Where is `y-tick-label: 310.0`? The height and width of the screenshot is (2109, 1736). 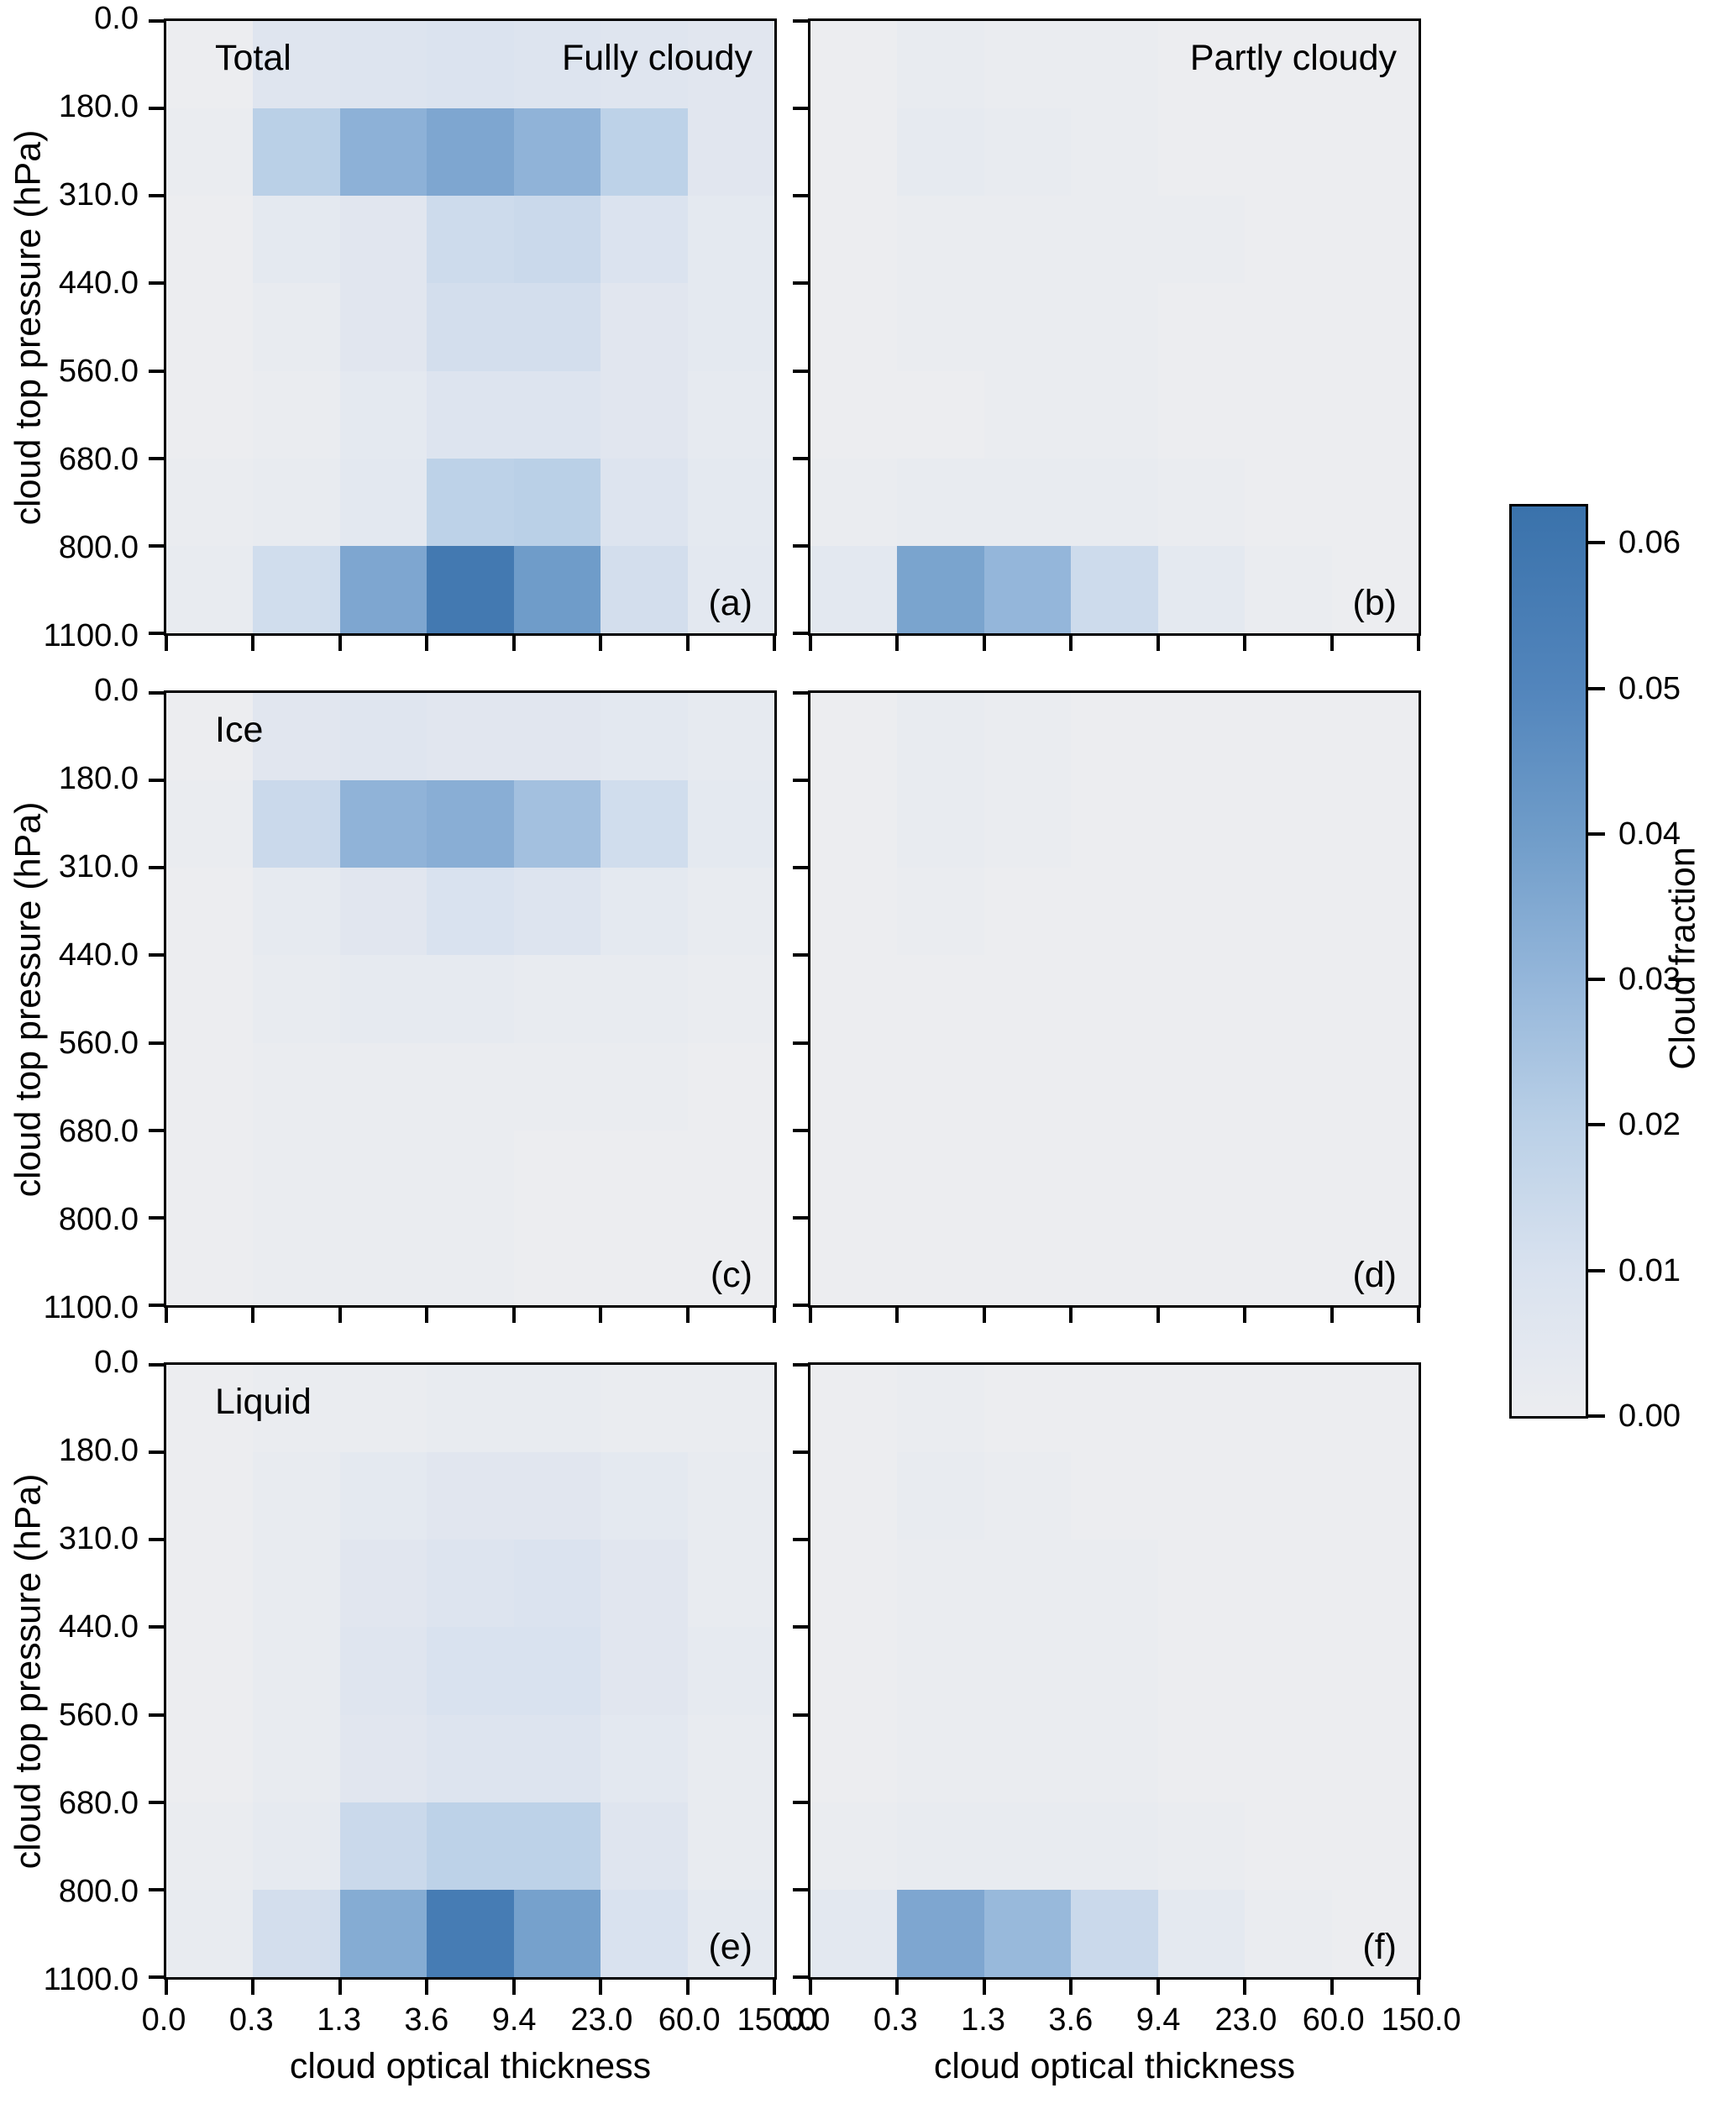 y-tick-label: 310.0 is located at coordinates (98, 866).